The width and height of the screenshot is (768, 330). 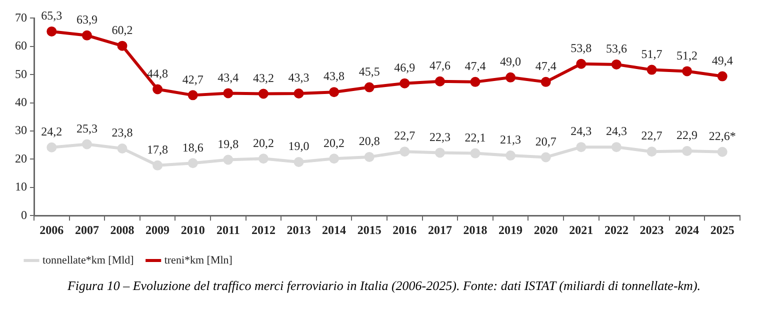 What do you see at coordinates (439, 137) in the screenshot?
I see `data-label: 22,3` at bounding box center [439, 137].